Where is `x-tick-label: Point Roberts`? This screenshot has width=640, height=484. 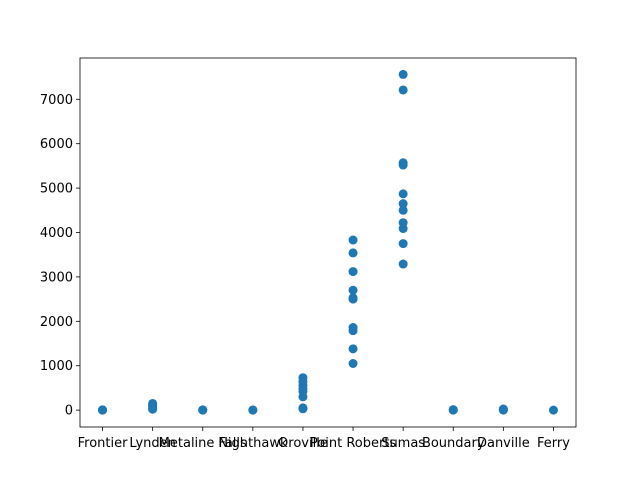 x-tick-label: Point Roberts is located at coordinates (353, 443).